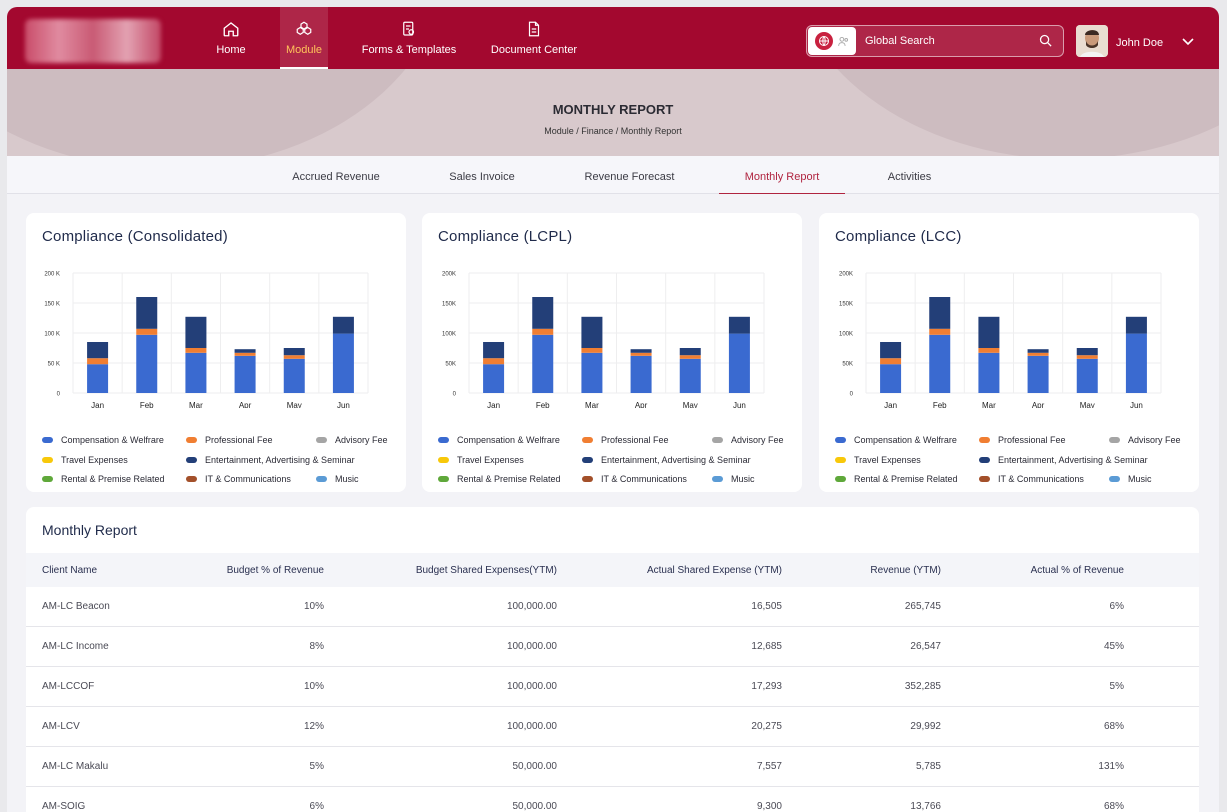  What do you see at coordinates (905, 570) in the screenshot?
I see `column-header: Revenue (YTM)` at bounding box center [905, 570].